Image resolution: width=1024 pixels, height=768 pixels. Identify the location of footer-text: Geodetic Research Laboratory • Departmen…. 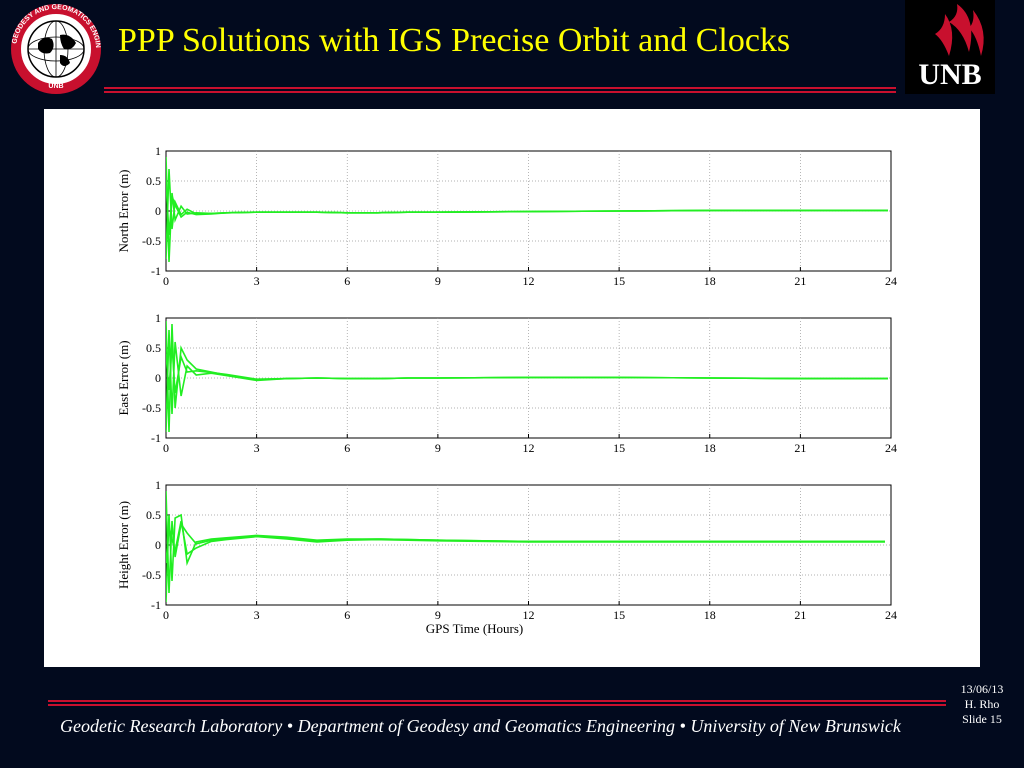
(505, 726).